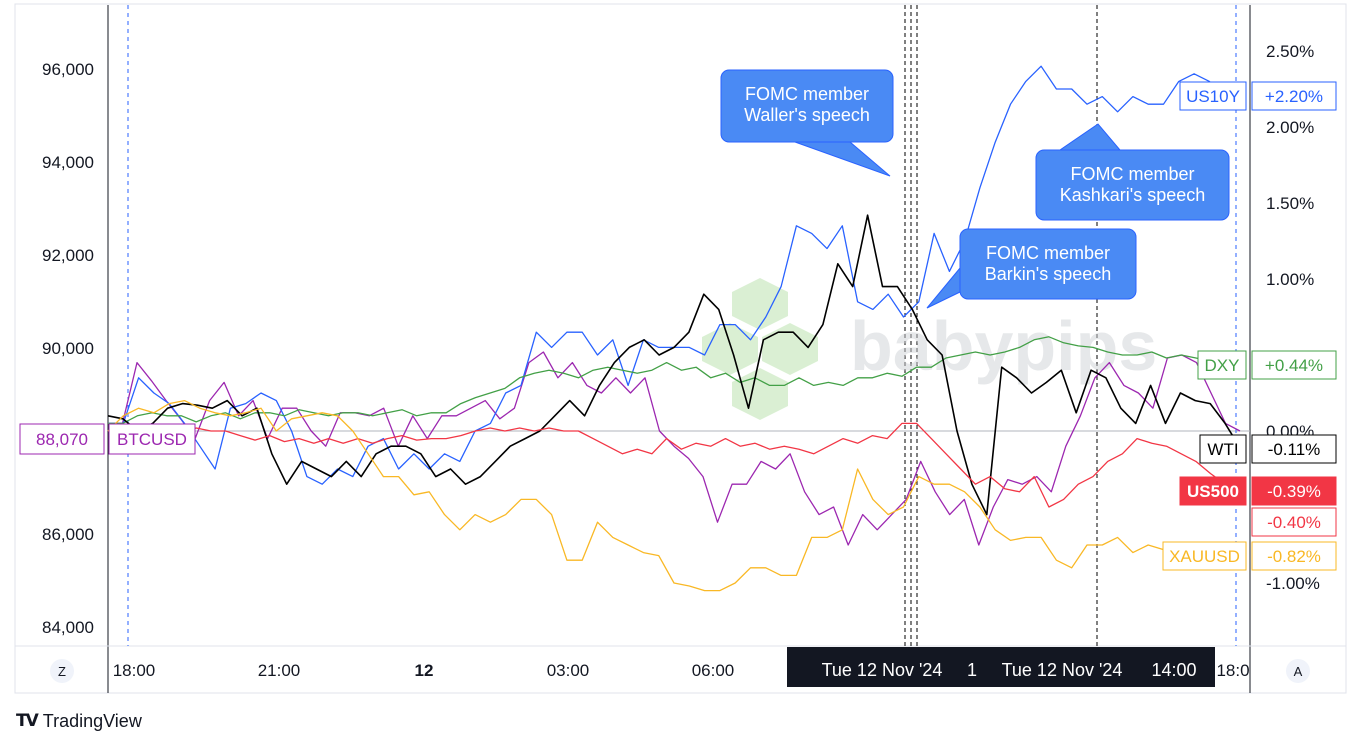  I want to click on time-axis-tick: 18:00, so click(134, 670).